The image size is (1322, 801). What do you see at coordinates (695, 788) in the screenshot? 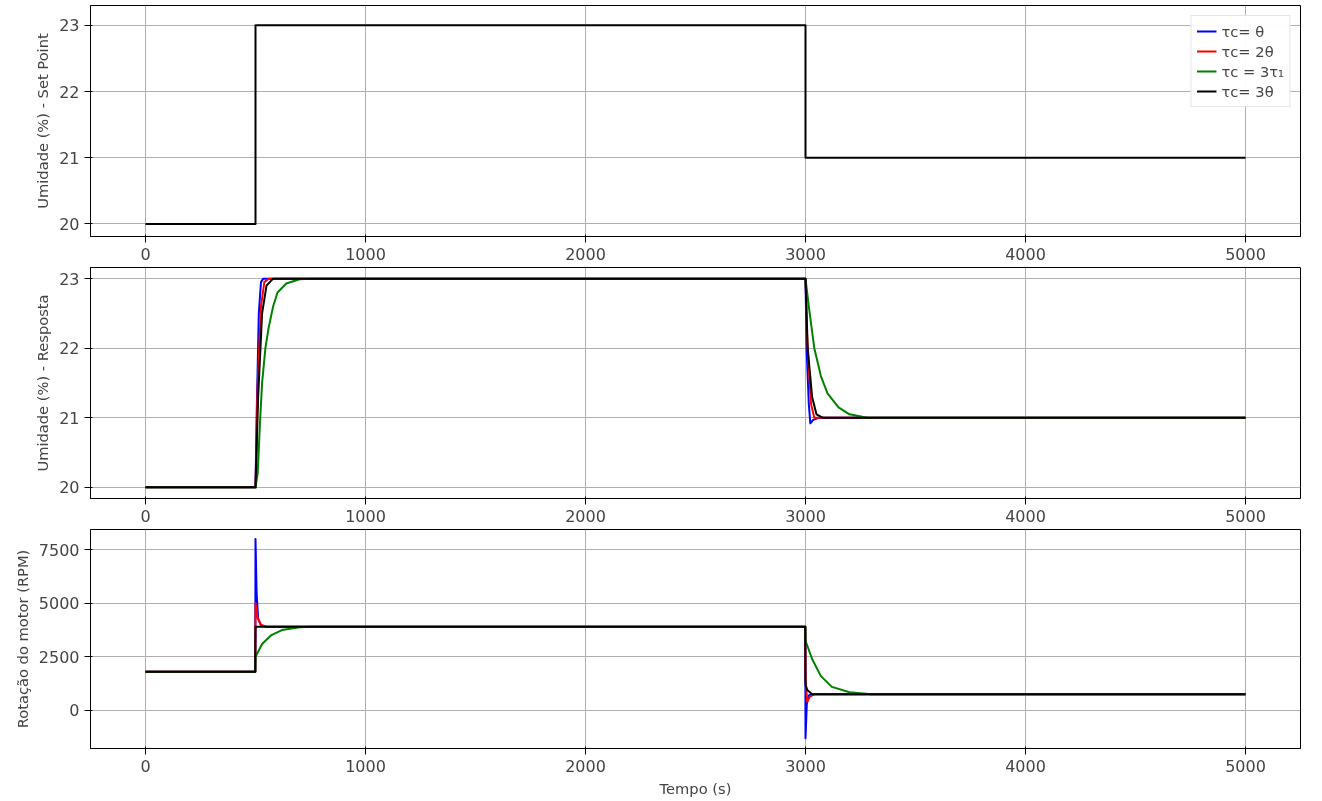
I see `x-axis-title: Tempo (s)` at bounding box center [695, 788].